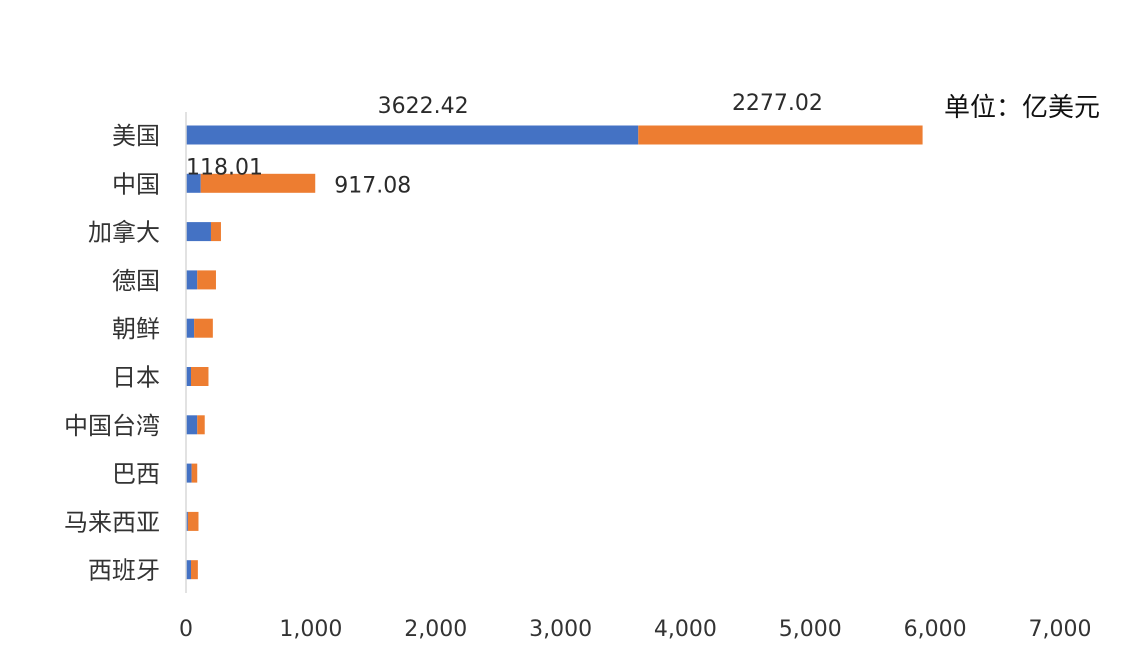 This screenshot has height=661, width=1127. I want to click on x-tick-label: 5,000, so click(810, 629).